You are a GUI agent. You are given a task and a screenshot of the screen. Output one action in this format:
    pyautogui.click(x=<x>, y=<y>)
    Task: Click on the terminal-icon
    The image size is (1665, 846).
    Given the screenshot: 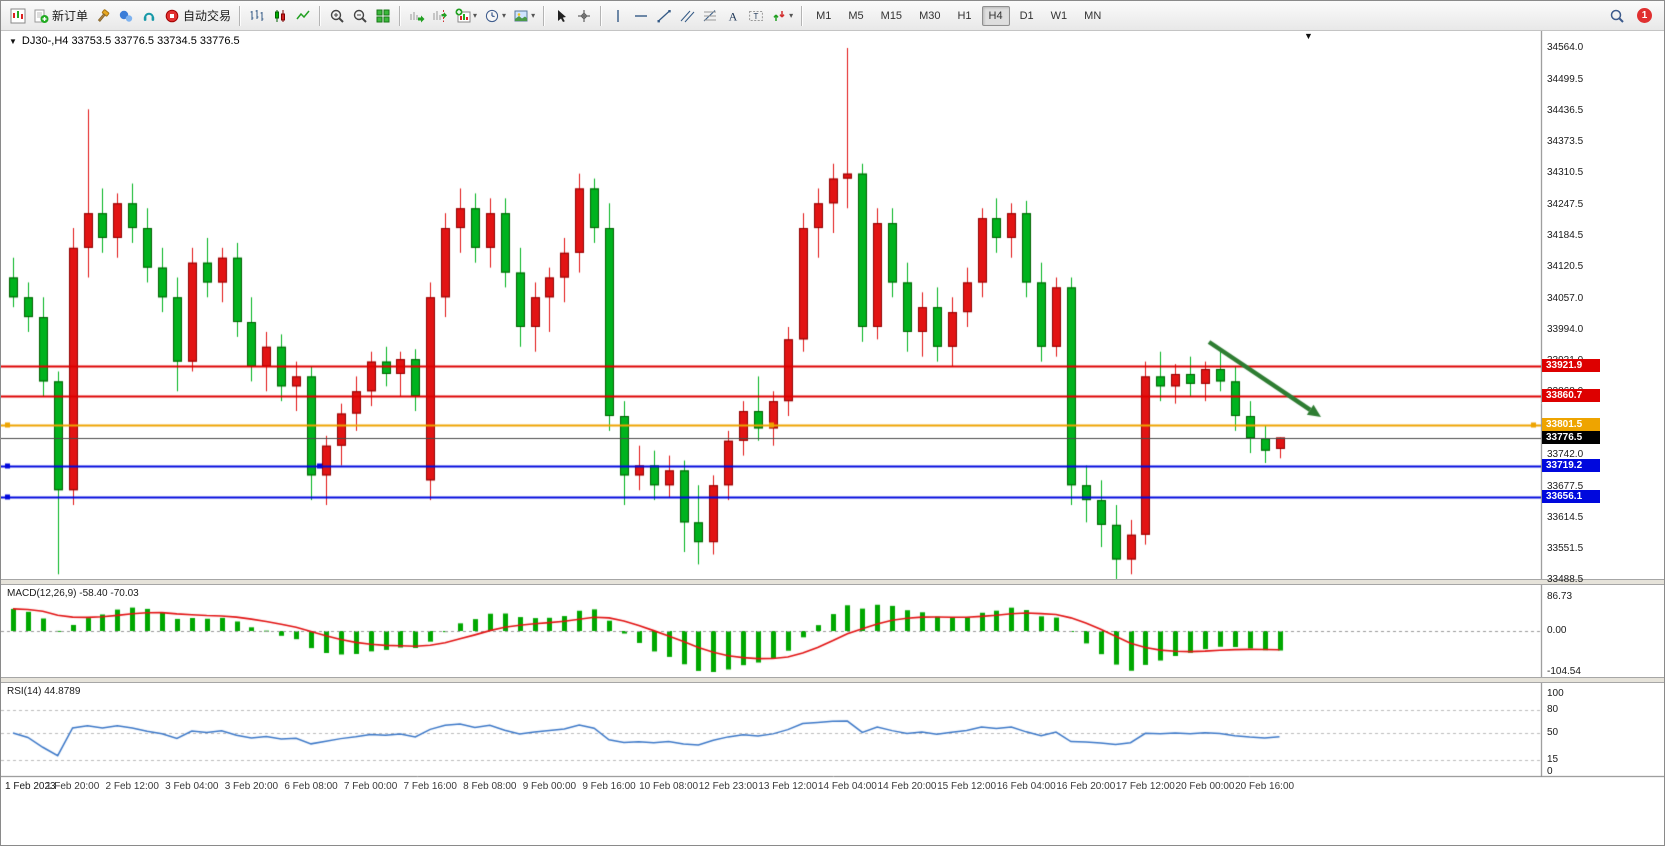 What is the action you would take?
    pyautogui.click(x=18, y=16)
    